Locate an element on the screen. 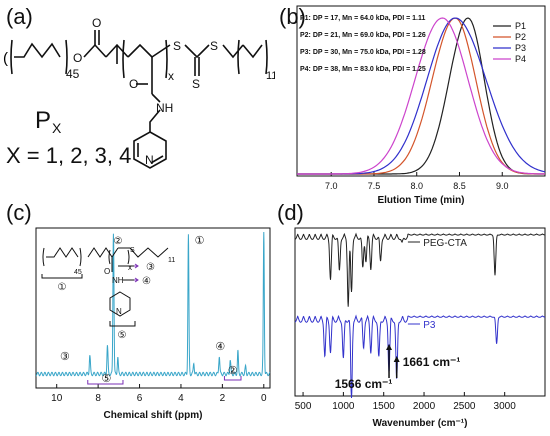 The height and width of the screenshot is (436, 550). x-tick-label: 0 is located at coordinates (264, 398).